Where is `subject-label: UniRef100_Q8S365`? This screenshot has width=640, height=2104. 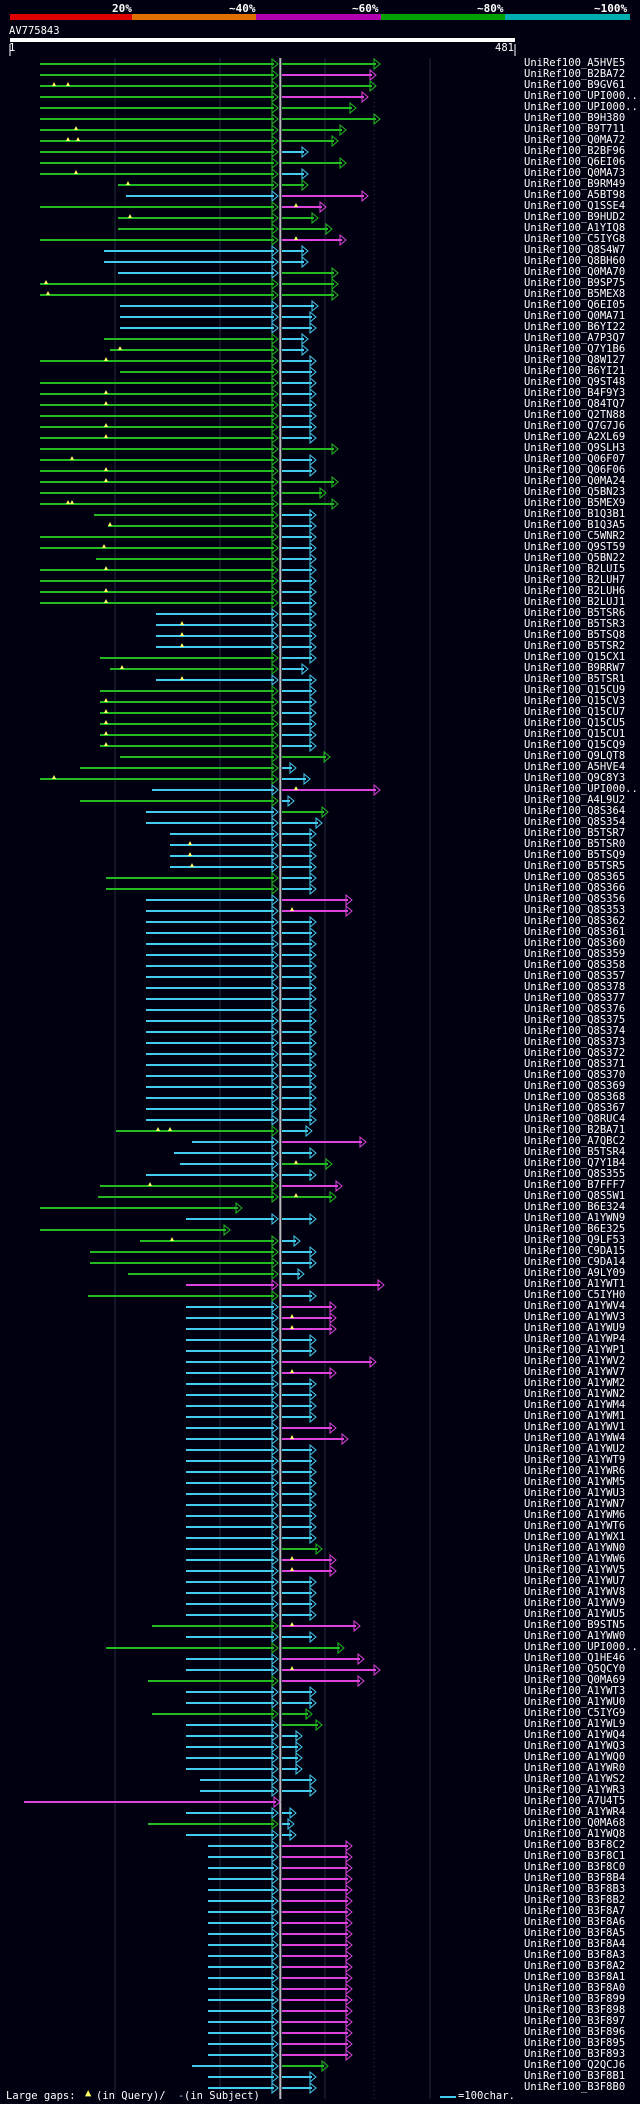 subject-label: UniRef100_Q8S365 is located at coordinates (575, 877).